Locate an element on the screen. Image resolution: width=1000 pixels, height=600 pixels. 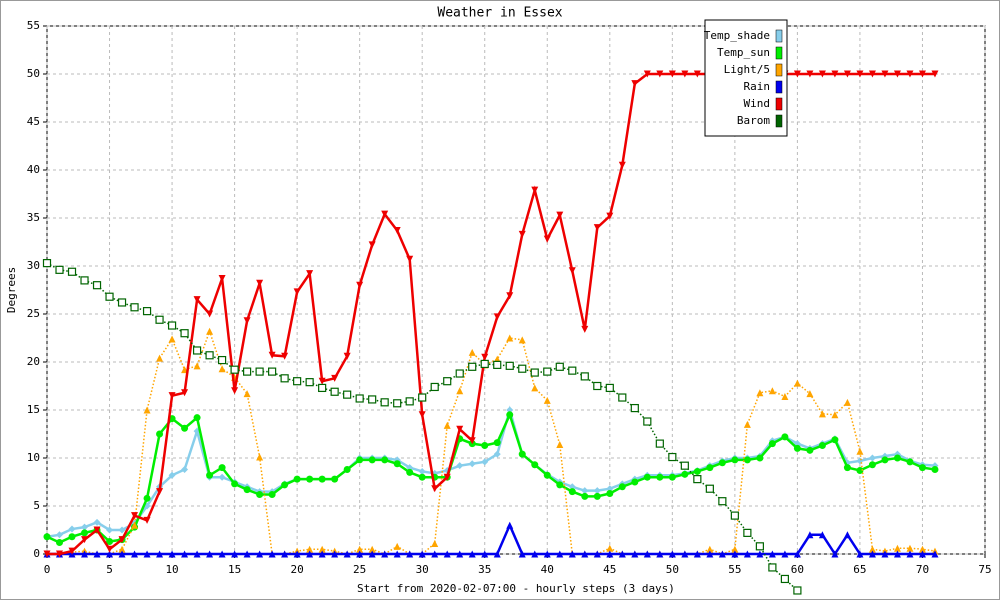
y-tick-label: 15 is located at coordinates (33, 409).